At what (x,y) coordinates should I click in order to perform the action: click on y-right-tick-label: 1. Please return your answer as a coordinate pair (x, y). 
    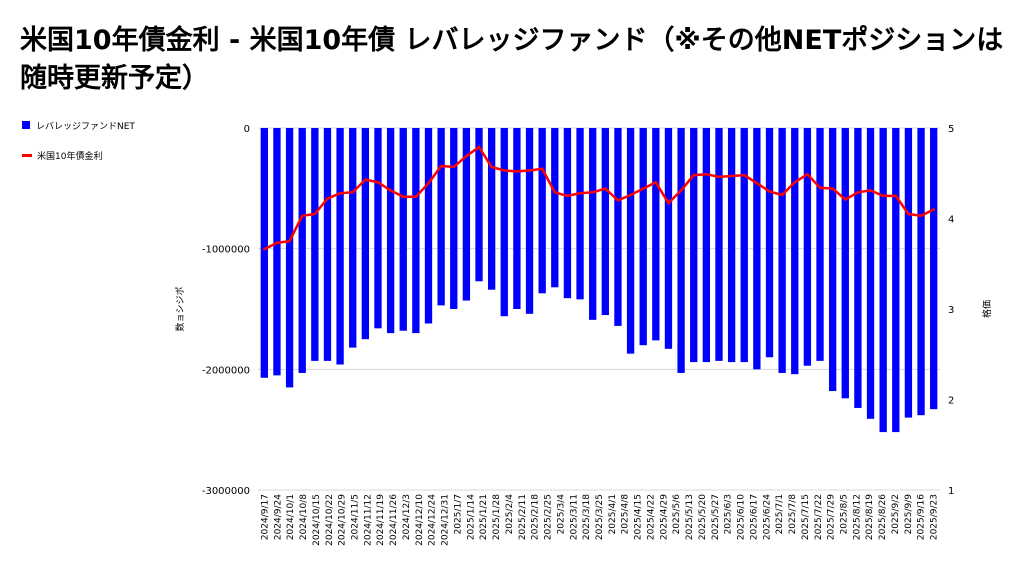
    Looking at the image, I should click on (951, 491).